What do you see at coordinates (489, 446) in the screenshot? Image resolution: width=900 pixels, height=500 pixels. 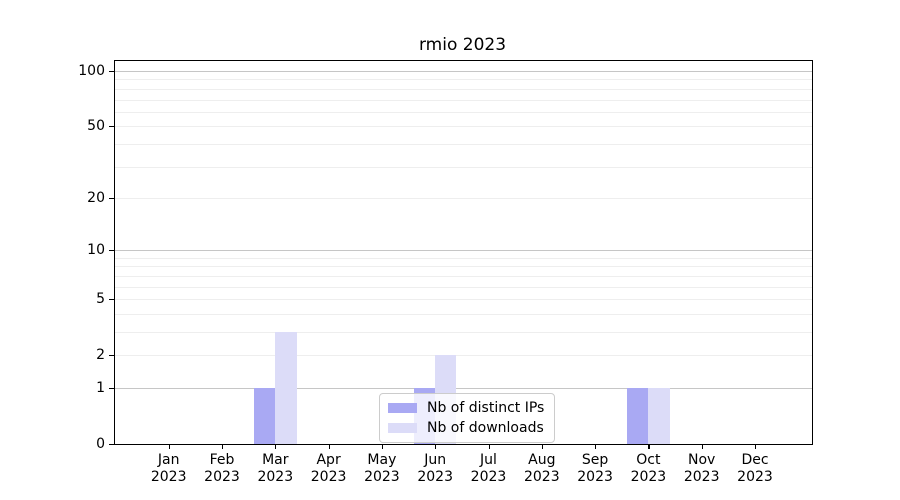 I see `x-tick-jul` at bounding box center [489, 446].